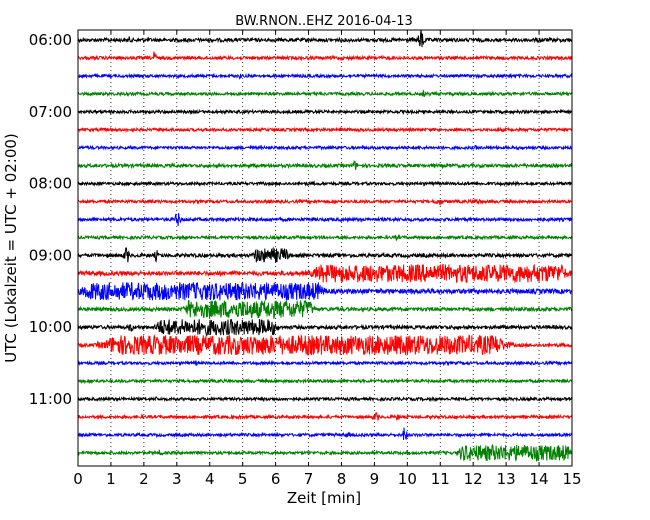 The image size is (650, 520). I want to click on x-axis-label: Zeit [min], so click(324, 498).